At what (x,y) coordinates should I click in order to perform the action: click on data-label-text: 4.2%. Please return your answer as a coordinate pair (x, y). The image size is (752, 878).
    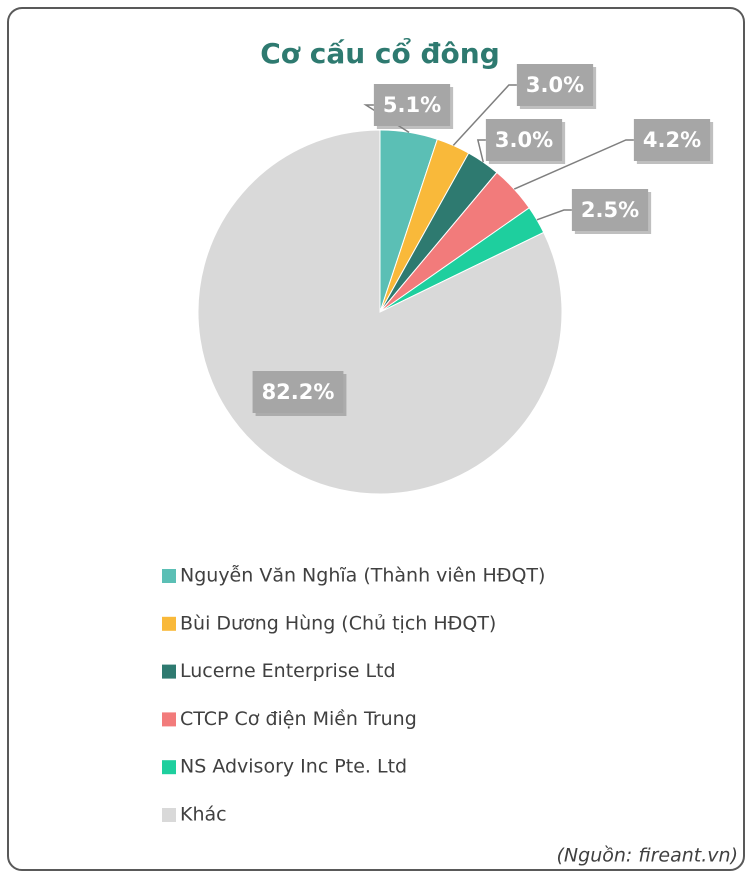
    Looking at the image, I should click on (672, 140).